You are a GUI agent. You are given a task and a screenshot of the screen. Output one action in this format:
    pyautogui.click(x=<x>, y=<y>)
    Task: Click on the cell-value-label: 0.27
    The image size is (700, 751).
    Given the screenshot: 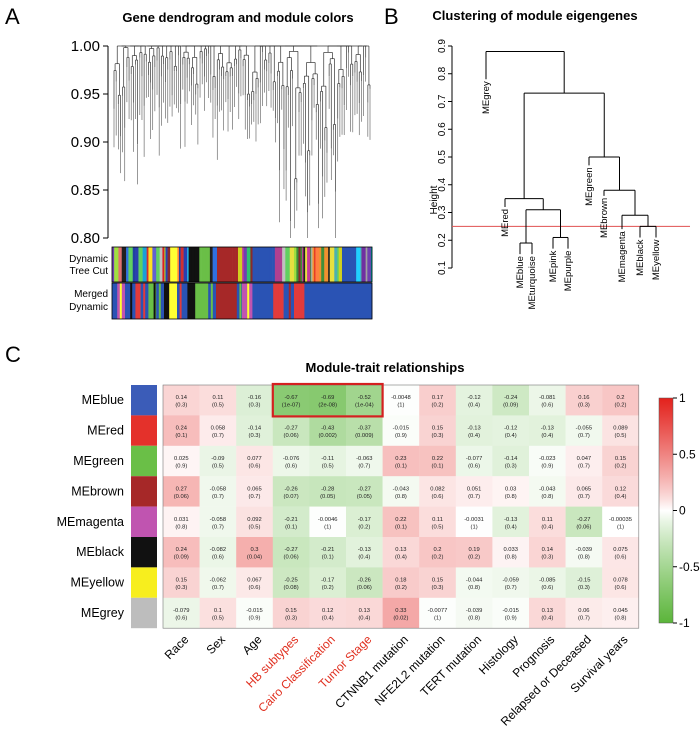 What is the action you would take?
    pyautogui.click(x=181, y=489)
    